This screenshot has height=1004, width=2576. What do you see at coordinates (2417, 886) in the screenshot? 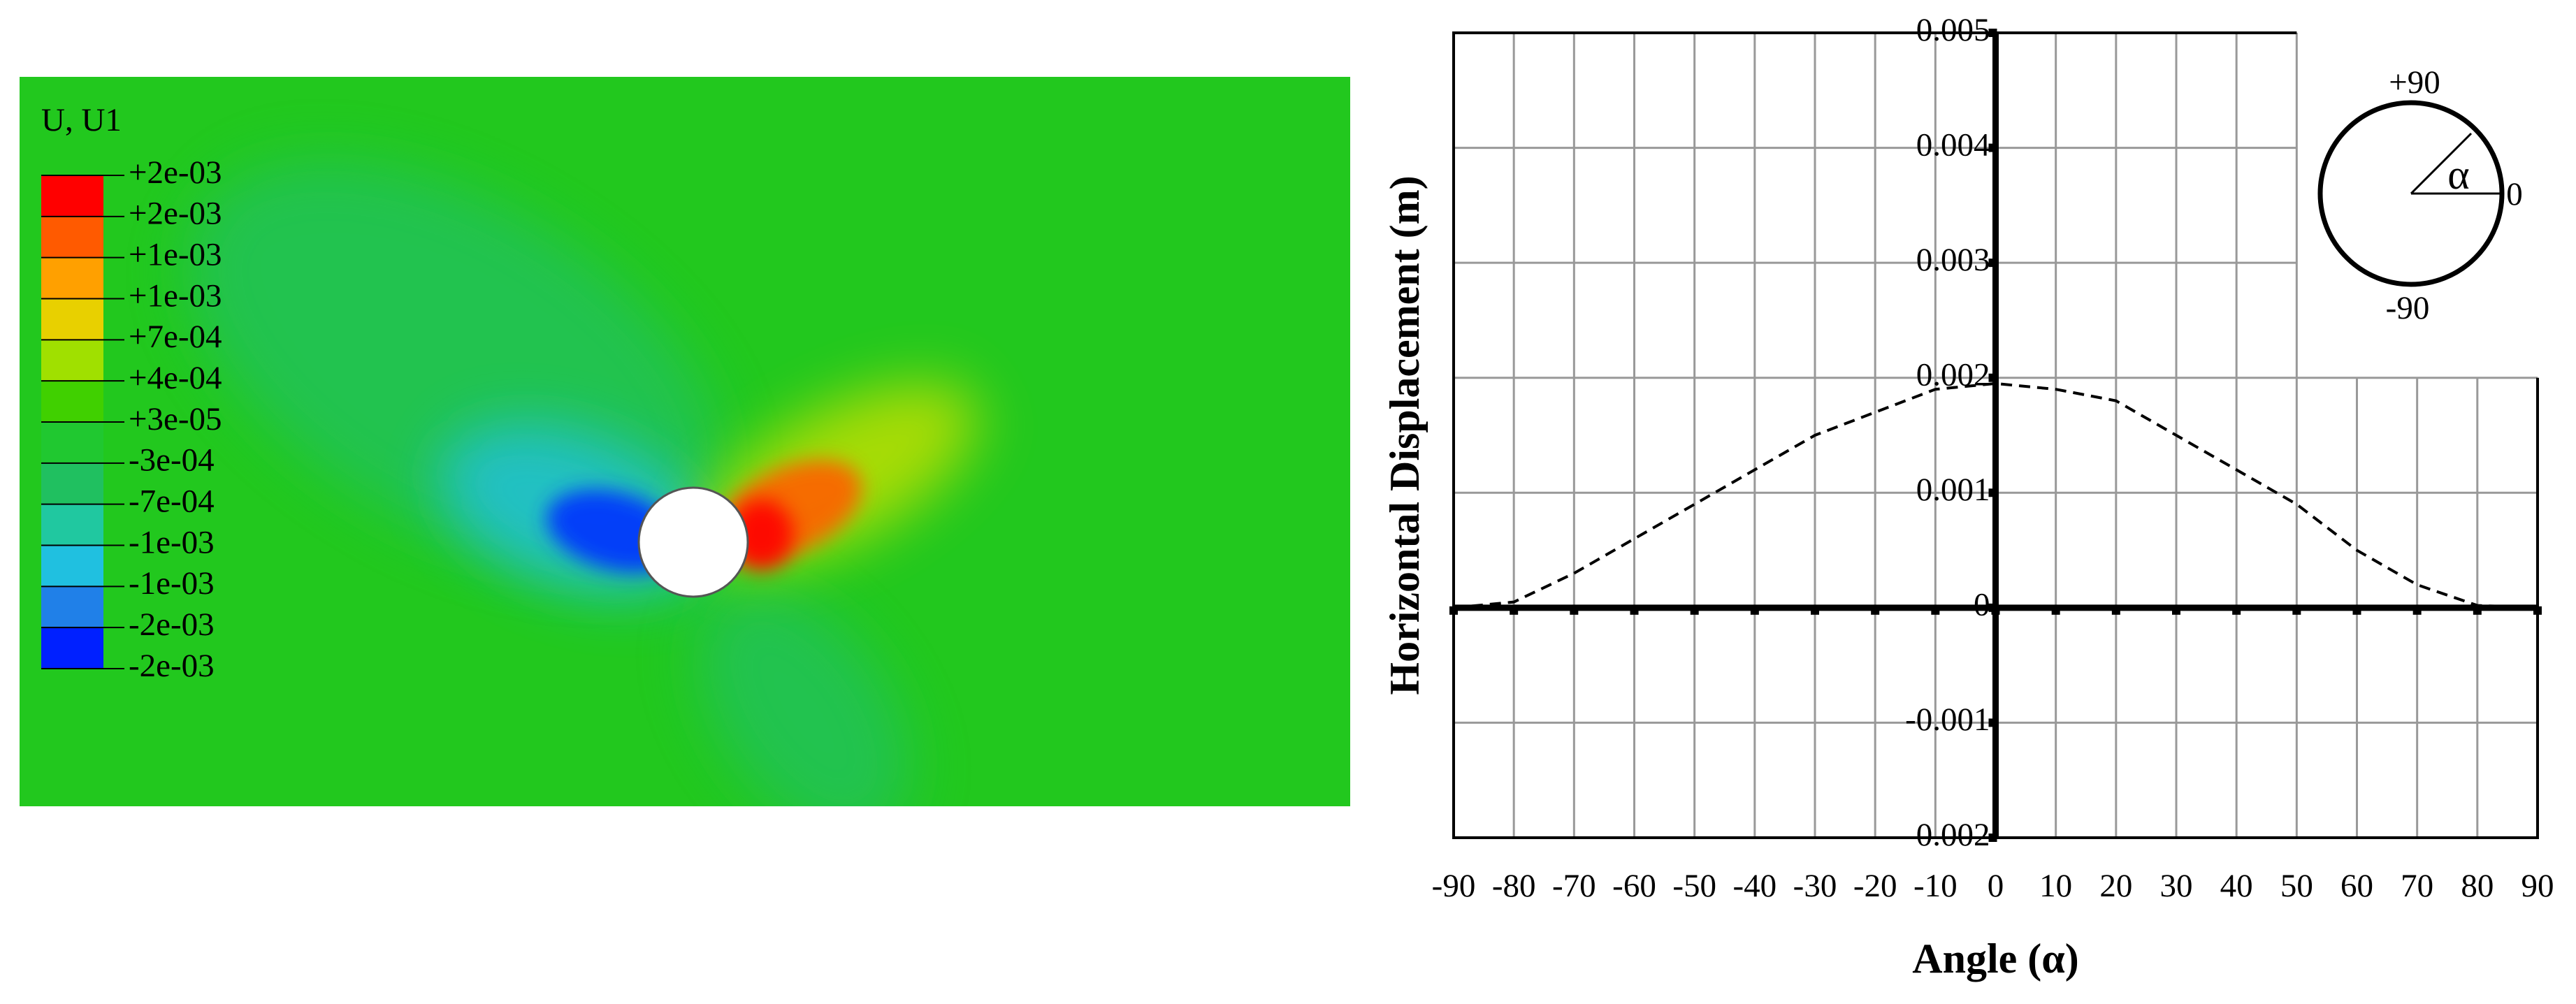
I see `x-tick-label: 70` at bounding box center [2417, 886].